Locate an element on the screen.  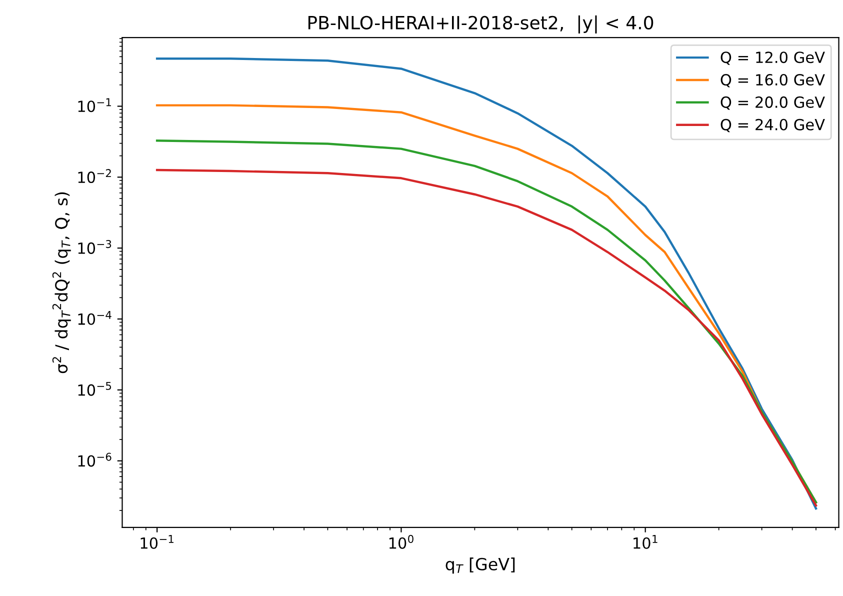
y-tick-label: 10$^{−6}$ is located at coordinates (95, 459).